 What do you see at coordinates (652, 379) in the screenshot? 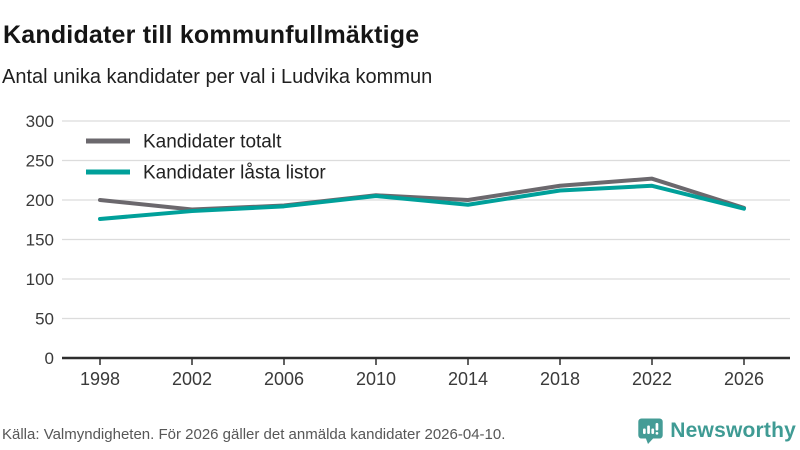
I see `x-tick-label: 2022` at bounding box center [652, 379].